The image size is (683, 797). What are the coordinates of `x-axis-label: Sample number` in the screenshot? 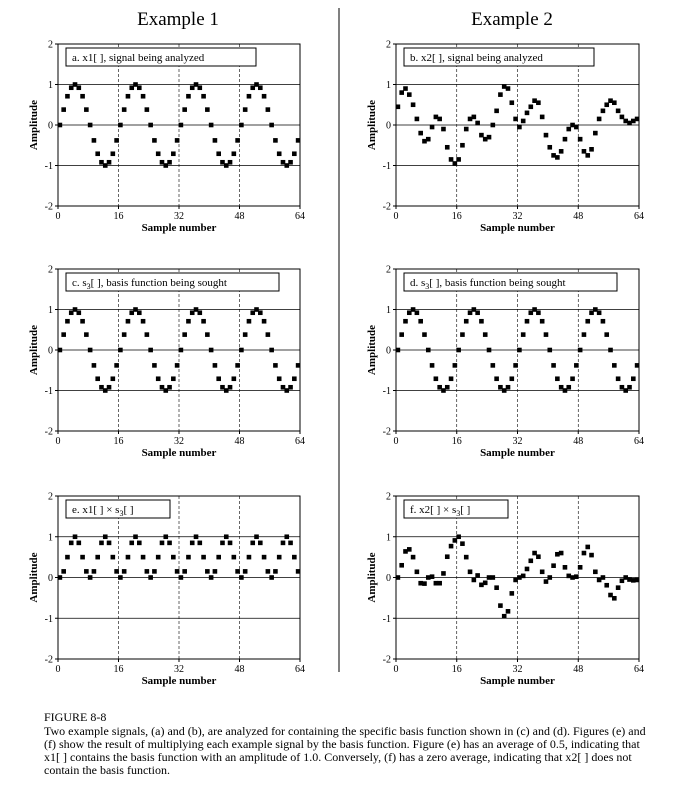 It's located at (517, 453).